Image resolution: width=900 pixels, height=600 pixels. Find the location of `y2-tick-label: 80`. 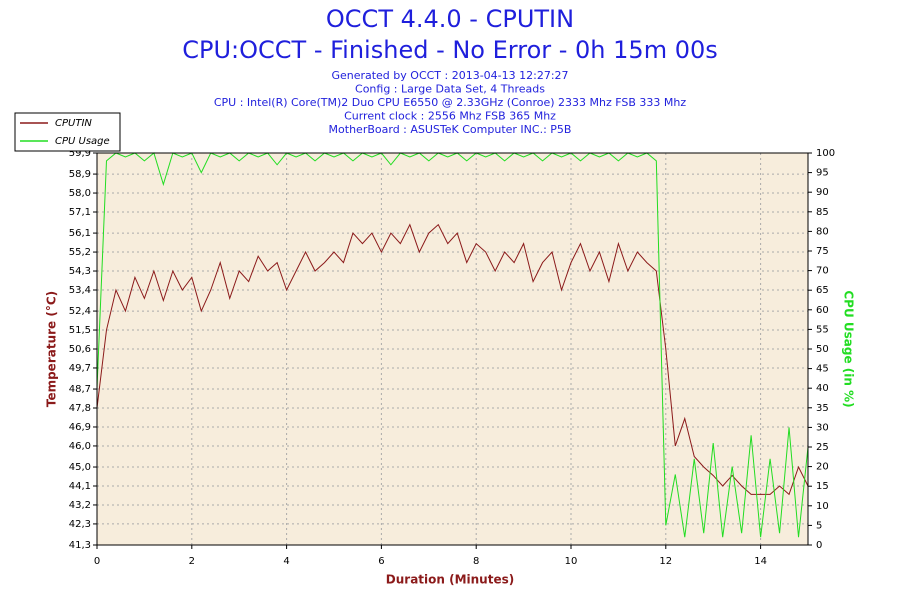

y2-tick-label: 80 is located at coordinates (822, 231).